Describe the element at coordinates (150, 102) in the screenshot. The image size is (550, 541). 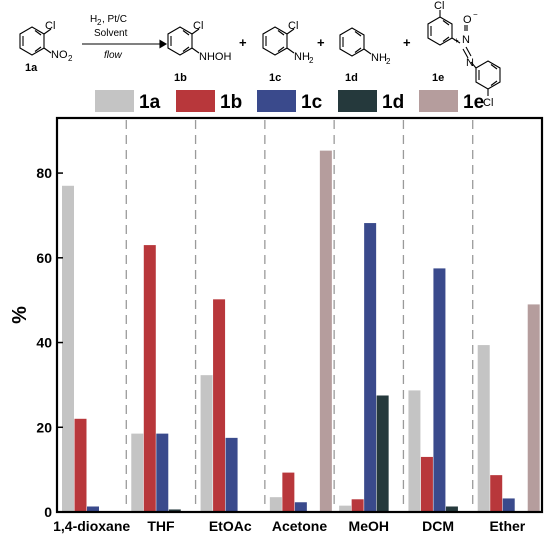
I see `legend-label-1a: 1a` at that location.